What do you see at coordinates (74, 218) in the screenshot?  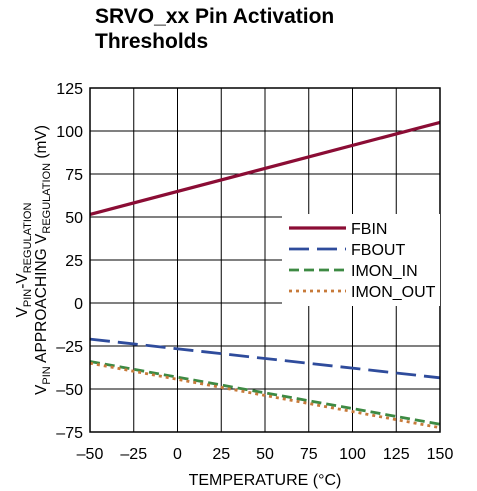 I see `y-tick-label: 50` at bounding box center [74, 218].